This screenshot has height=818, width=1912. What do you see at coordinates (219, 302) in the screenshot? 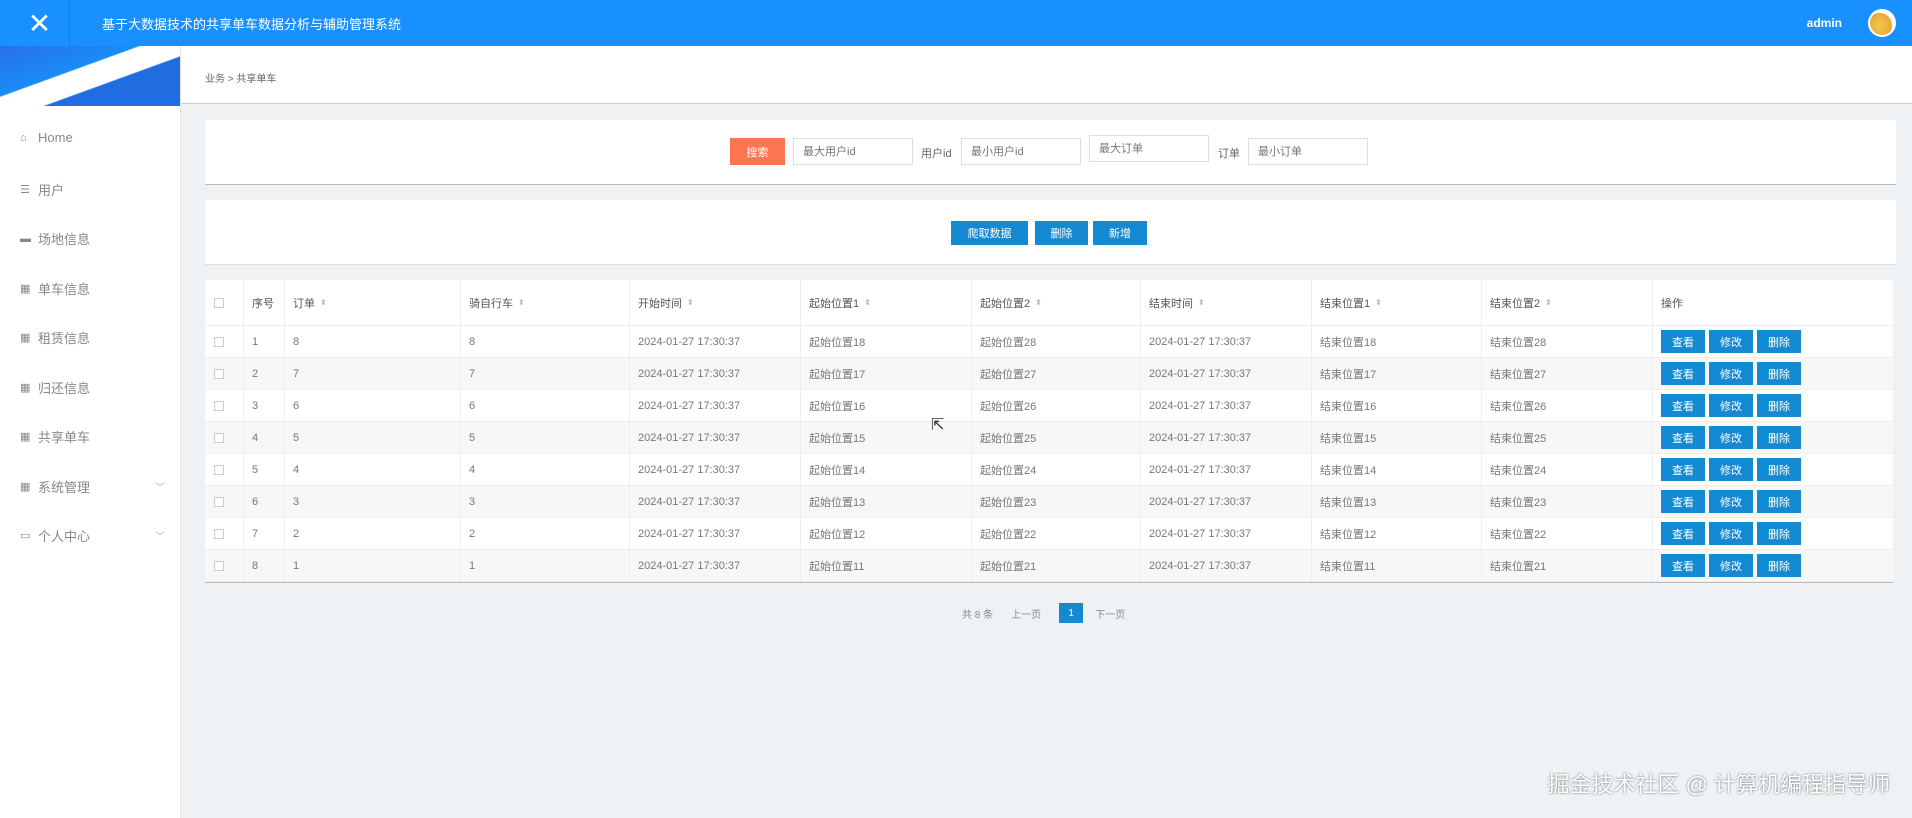
I see `select-all-checkbox` at bounding box center [219, 302].